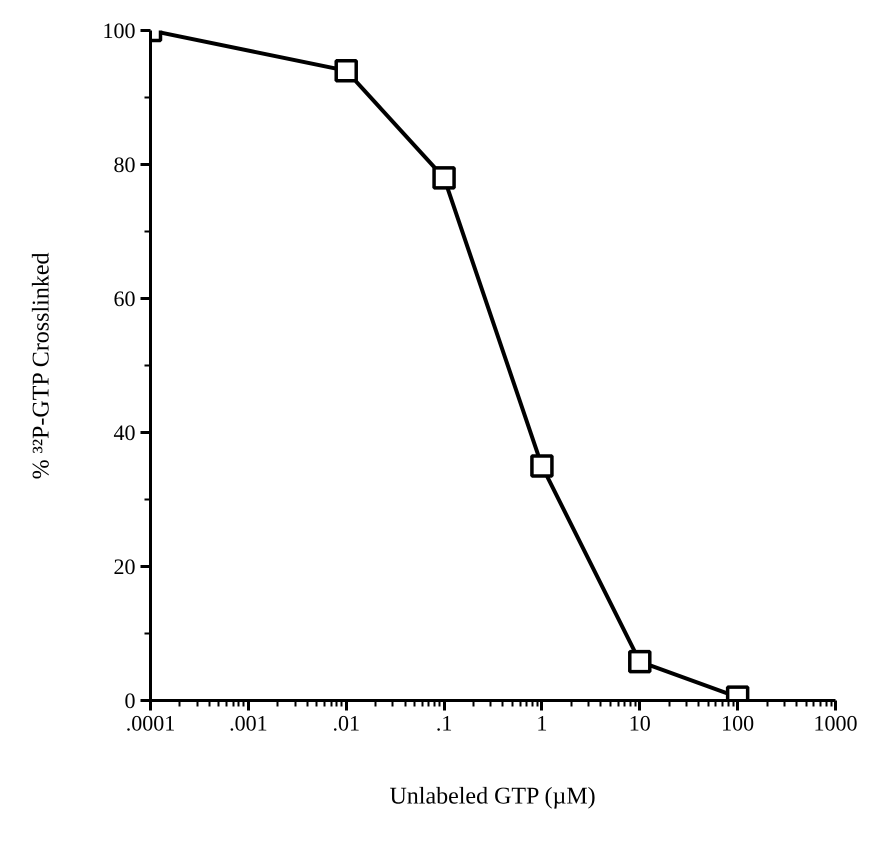  What do you see at coordinates (130, 700) in the screenshot?
I see `y-tick-label: 0` at bounding box center [130, 700].